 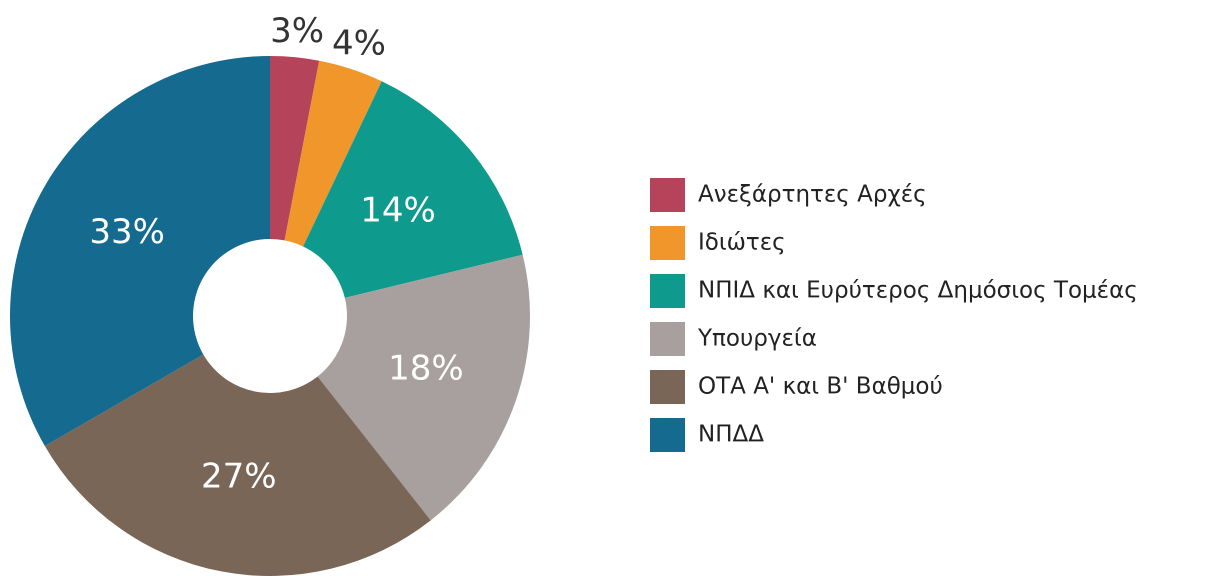 What do you see at coordinates (239, 477) in the screenshot?
I see `value-label: 27%` at bounding box center [239, 477].